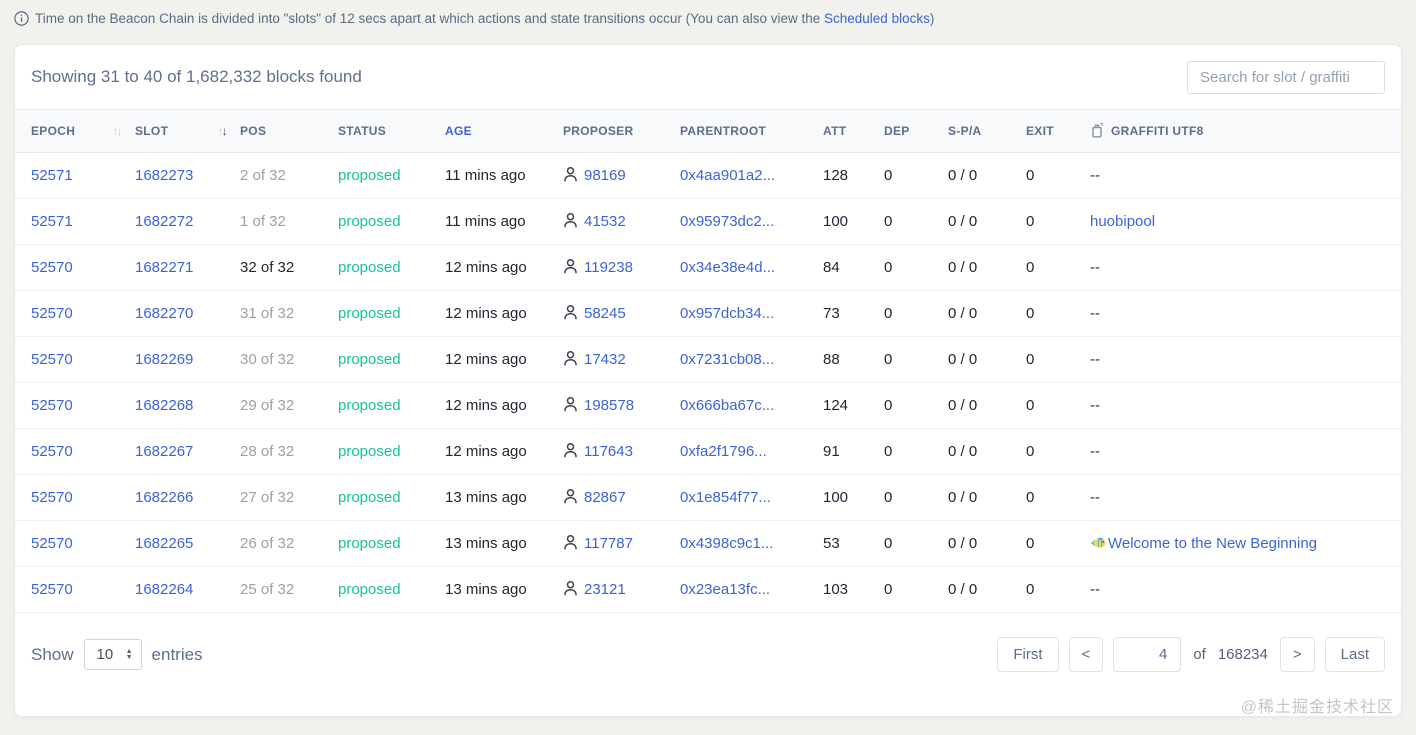 This screenshot has width=1416, height=735. Describe the element at coordinates (1354, 654) in the screenshot. I see `last-page-button: Last` at that location.